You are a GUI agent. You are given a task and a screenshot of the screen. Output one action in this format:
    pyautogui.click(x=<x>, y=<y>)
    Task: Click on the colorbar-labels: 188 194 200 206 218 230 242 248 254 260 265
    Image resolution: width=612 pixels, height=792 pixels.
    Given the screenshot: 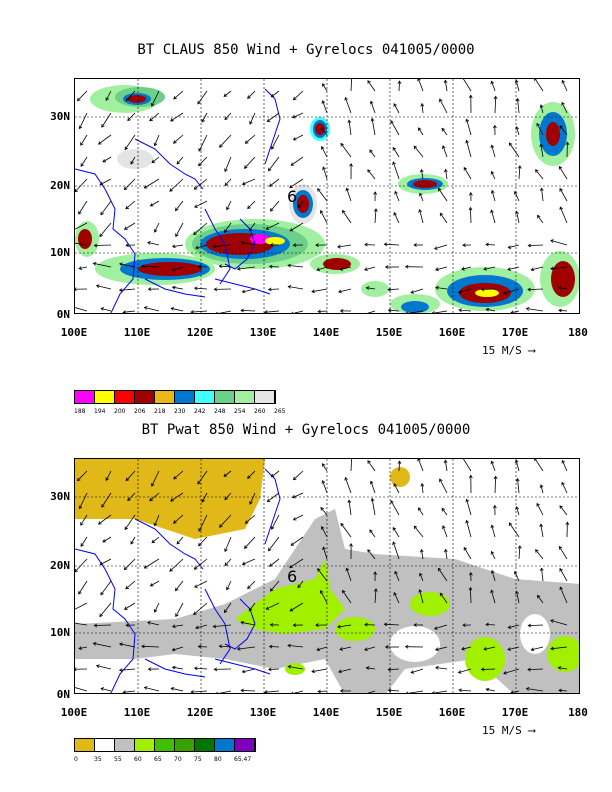 What is the action you would take?
    pyautogui.click(x=184, y=411)
    